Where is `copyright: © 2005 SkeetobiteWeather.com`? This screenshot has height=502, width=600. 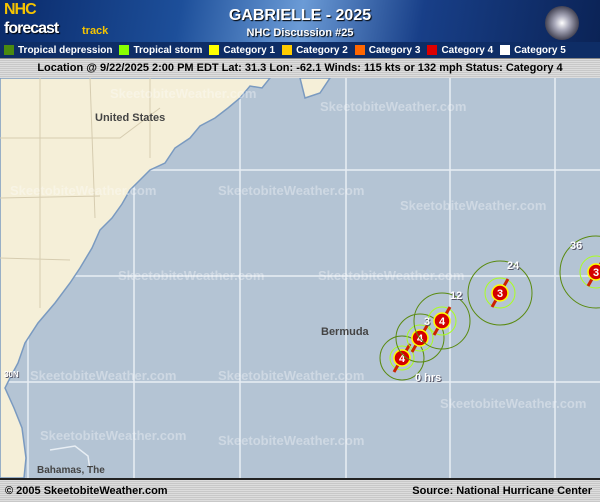 copyright: © 2005 SkeetobiteWeather.com is located at coordinates (86, 491).